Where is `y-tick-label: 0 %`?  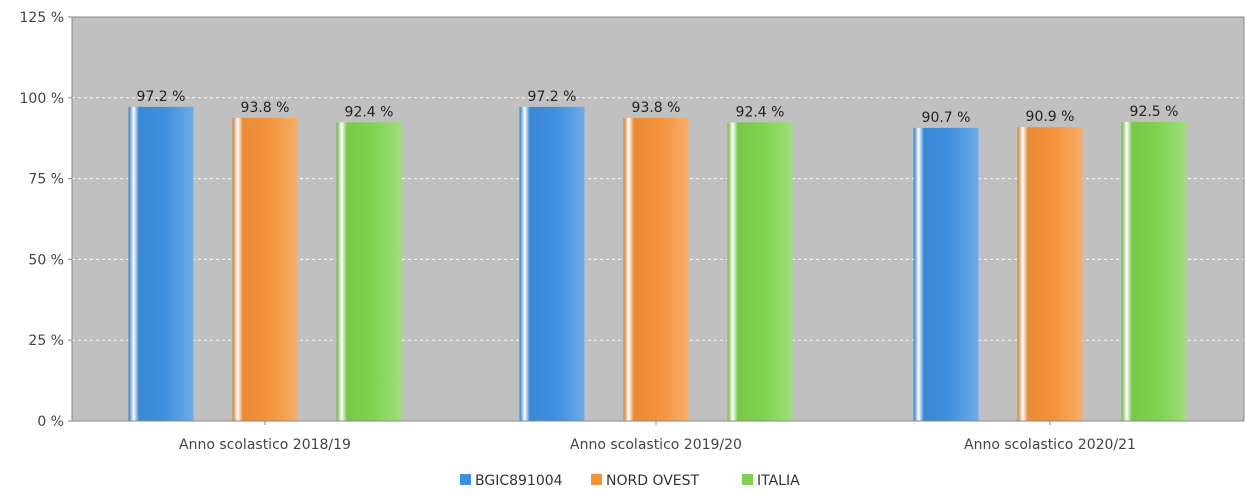
y-tick-label: 0 % is located at coordinates (50, 422).